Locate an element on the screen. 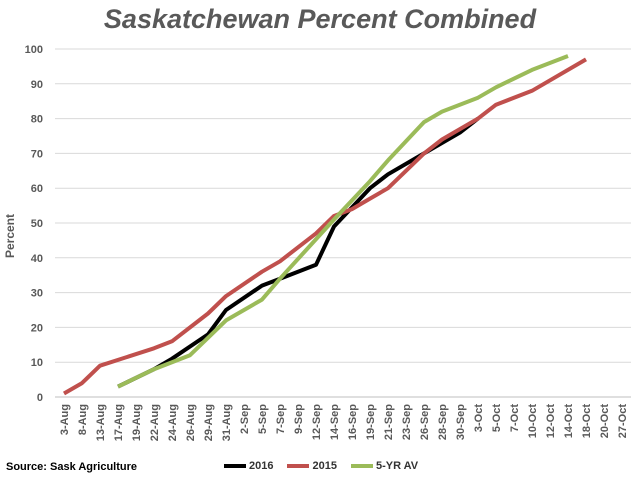  y-tick-label: 50 is located at coordinates (37, 224).